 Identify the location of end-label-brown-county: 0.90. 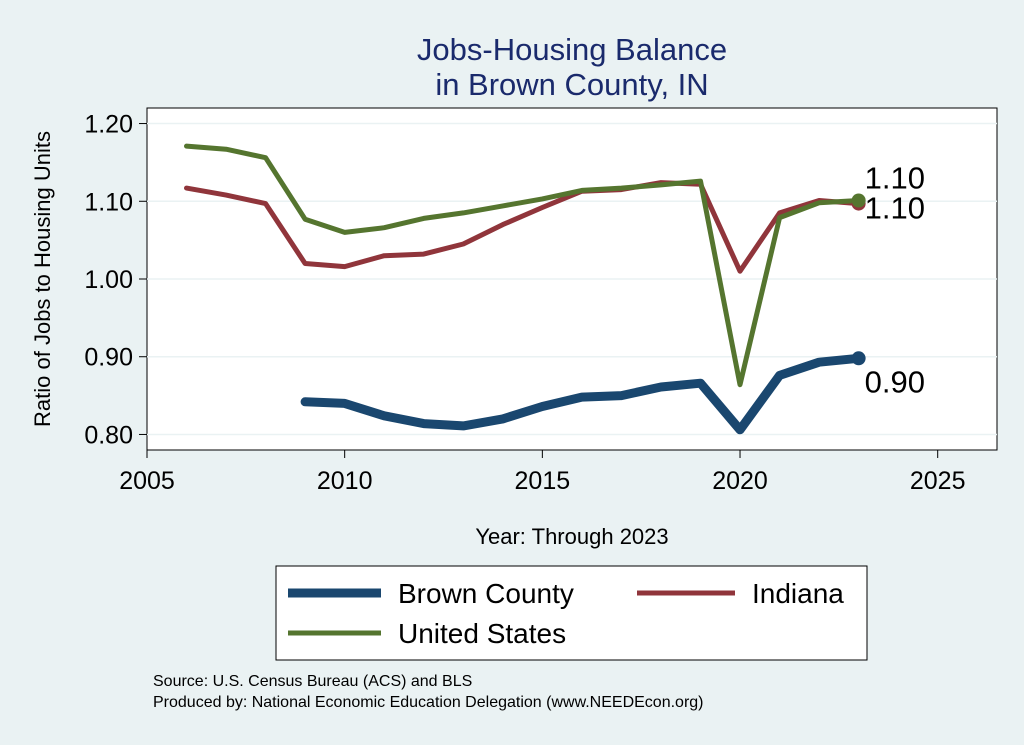
(895, 381).